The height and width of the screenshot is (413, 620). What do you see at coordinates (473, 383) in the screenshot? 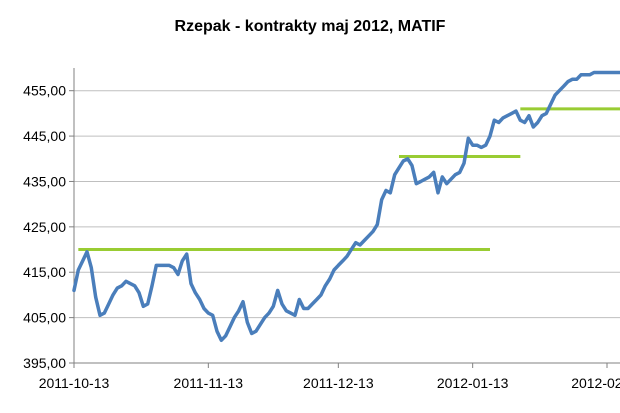
I see `x-tick-label: 2012-01-13` at bounding box center [473, 383].